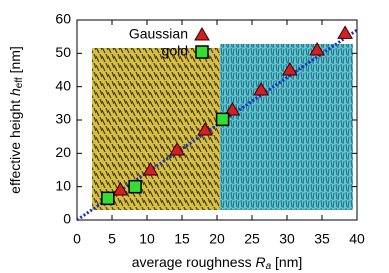 Image resolution: width=389 pixels, height=273 pixels. I want to click on x-axis-label: average roughness Ra [nm], so click(217, 263).